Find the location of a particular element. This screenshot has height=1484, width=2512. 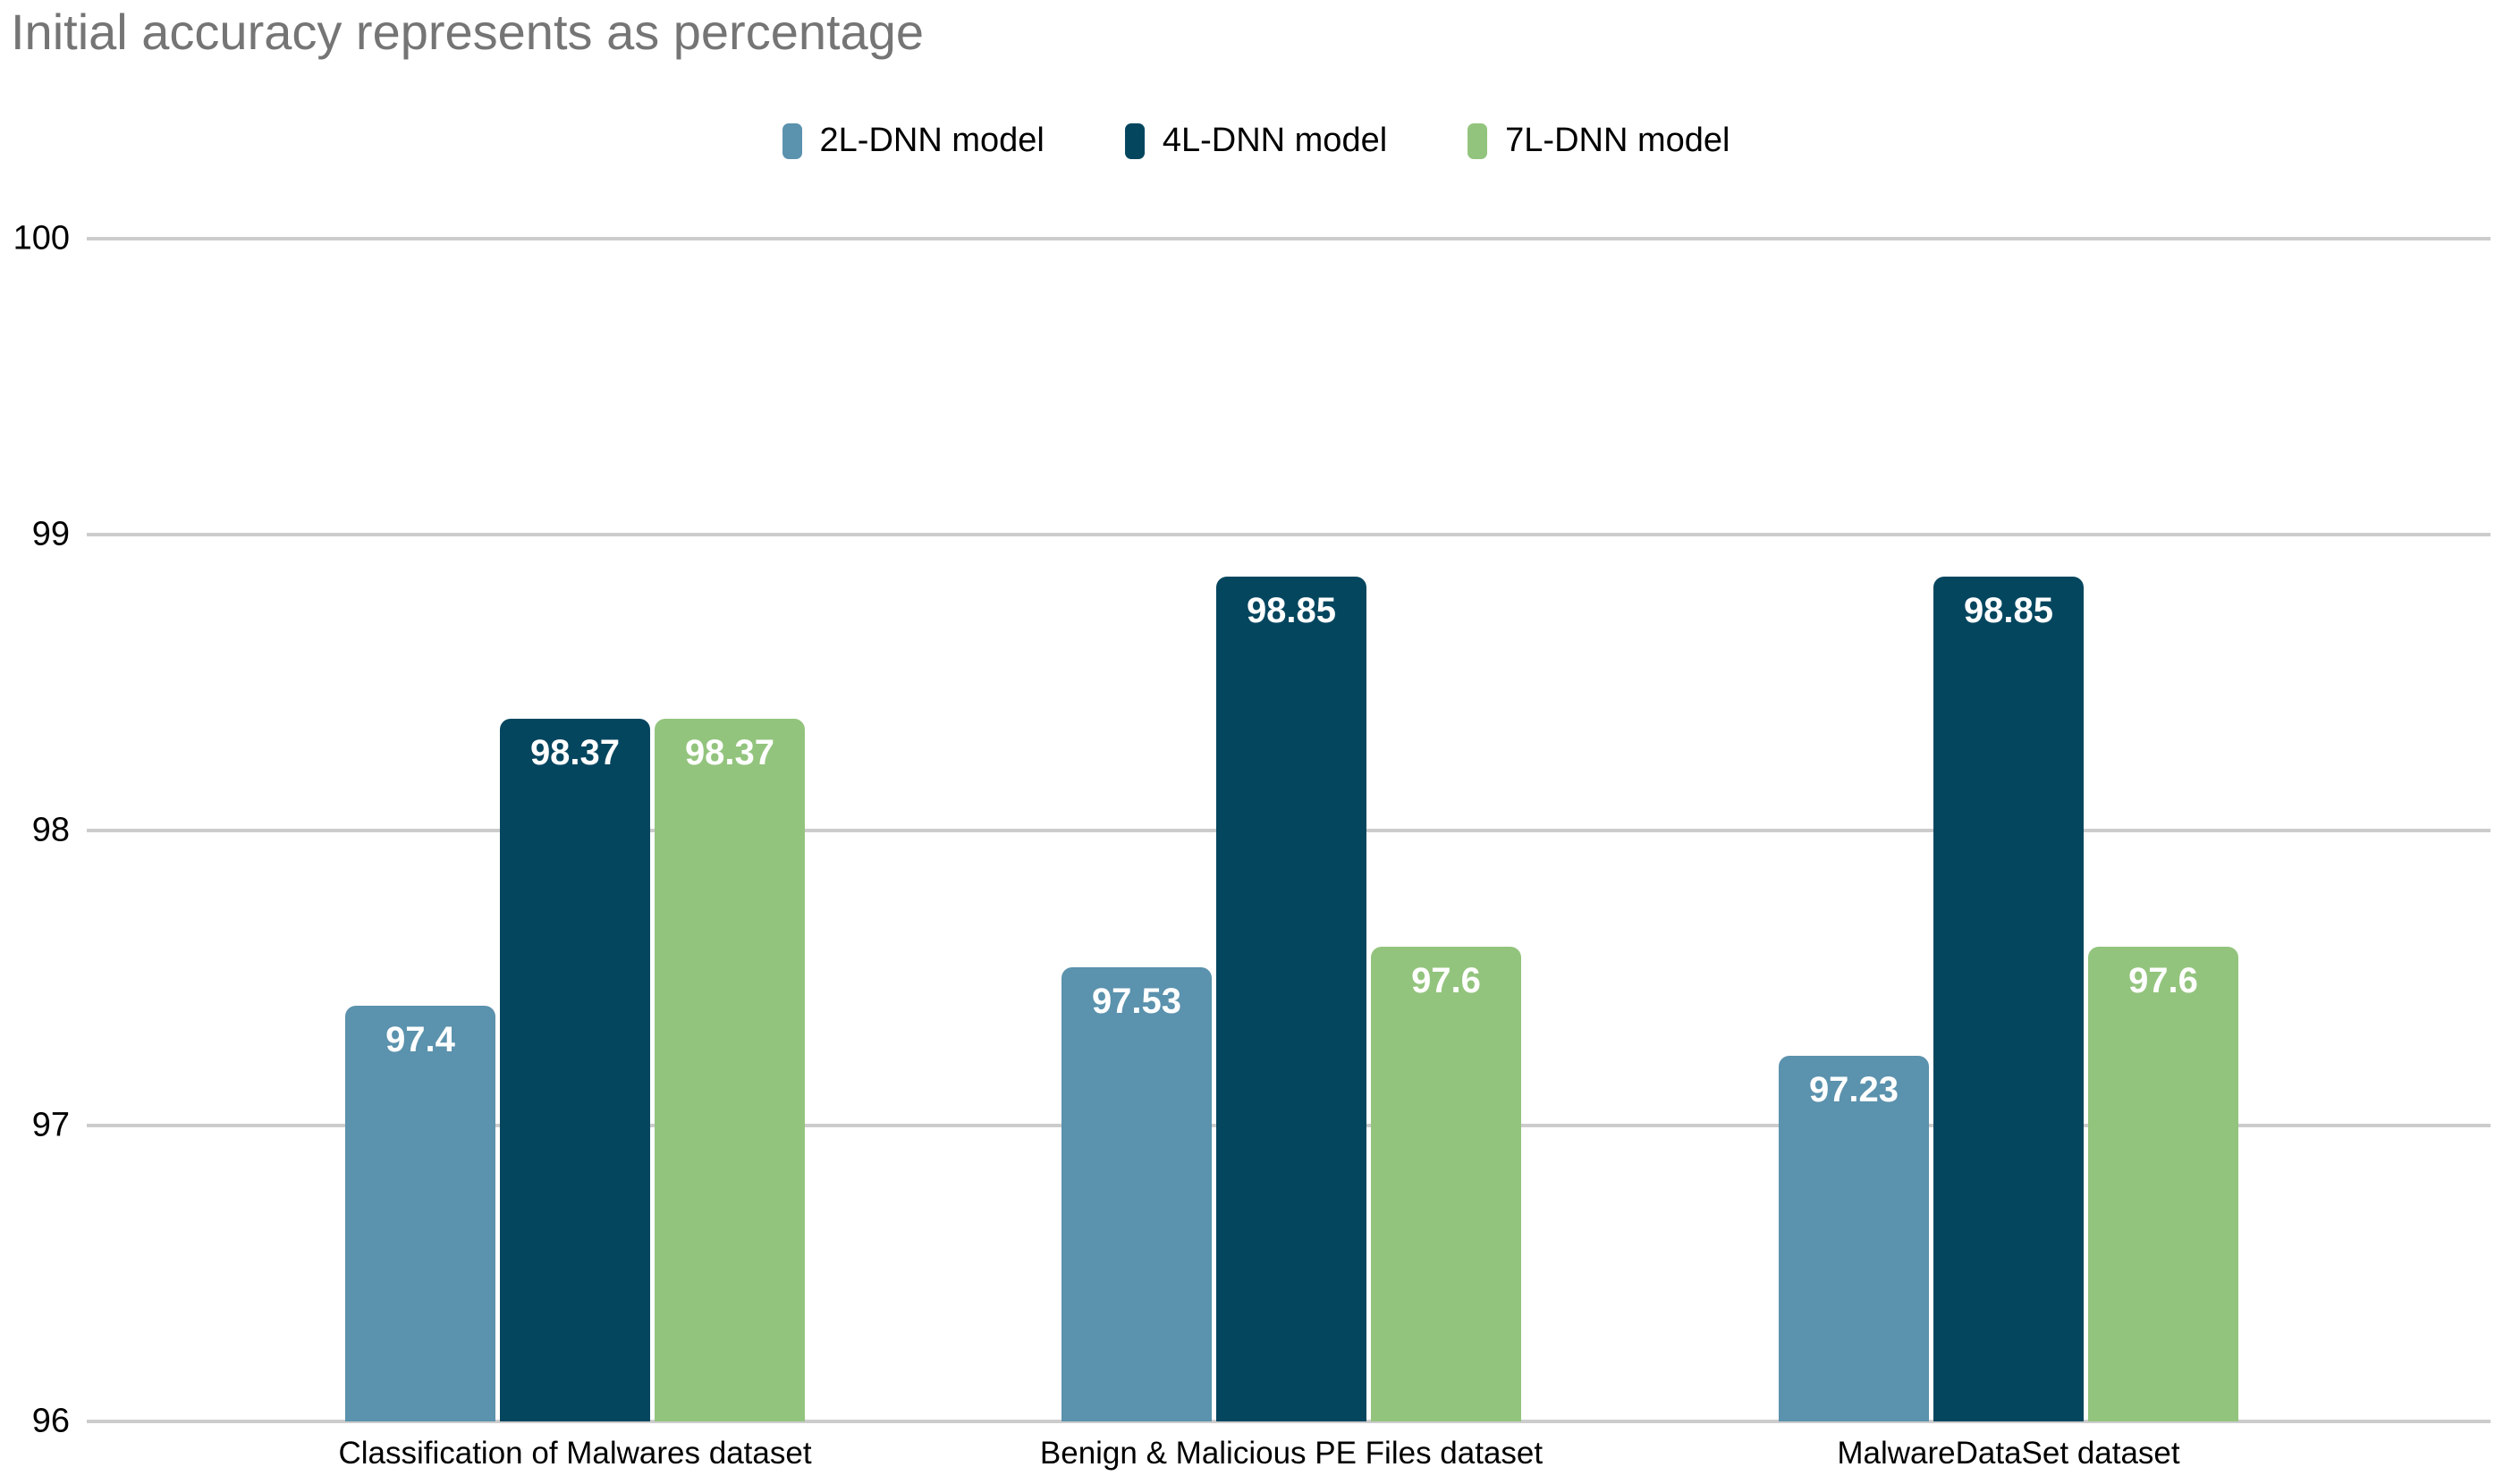

bar-value-label: 97.4 is located at coordinates (420, 1039).